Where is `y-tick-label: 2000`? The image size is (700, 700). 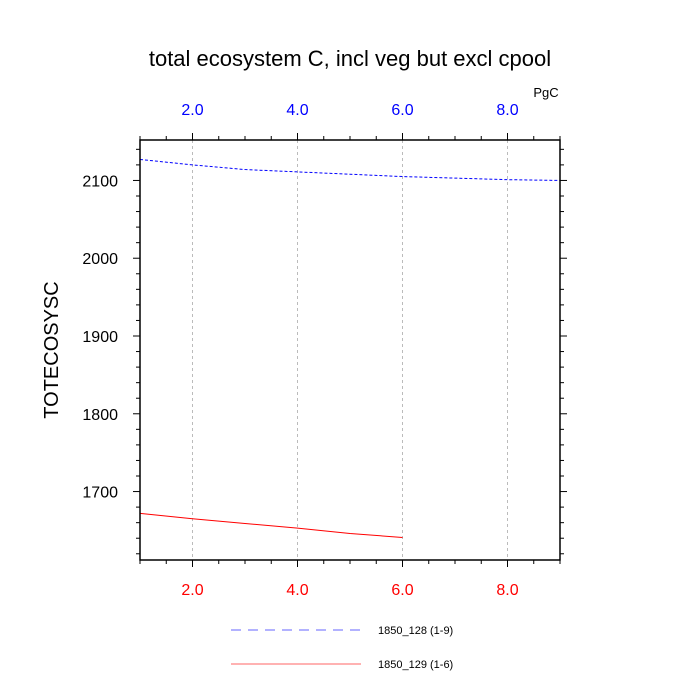 y-tick-label: 2000 is located at coordinates (100, 259).